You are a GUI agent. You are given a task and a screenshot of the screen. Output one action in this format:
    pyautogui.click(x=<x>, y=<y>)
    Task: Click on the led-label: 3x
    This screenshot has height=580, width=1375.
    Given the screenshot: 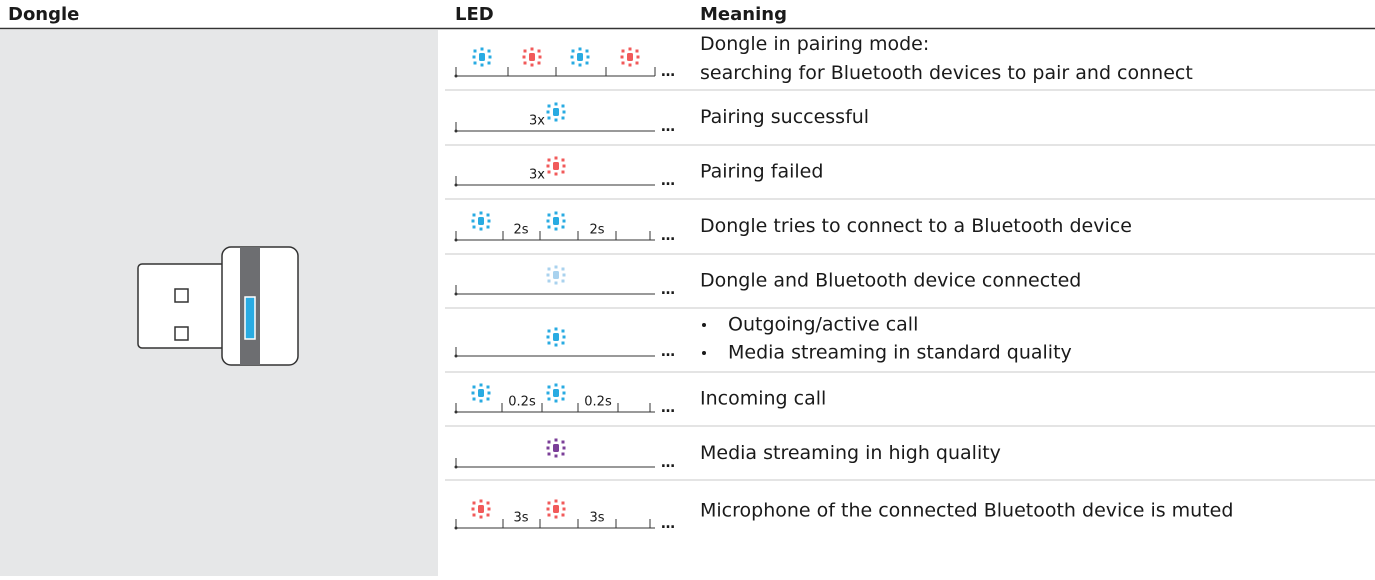 What is the action you would take?
    pyautogui.click(x=537, y=175)
    